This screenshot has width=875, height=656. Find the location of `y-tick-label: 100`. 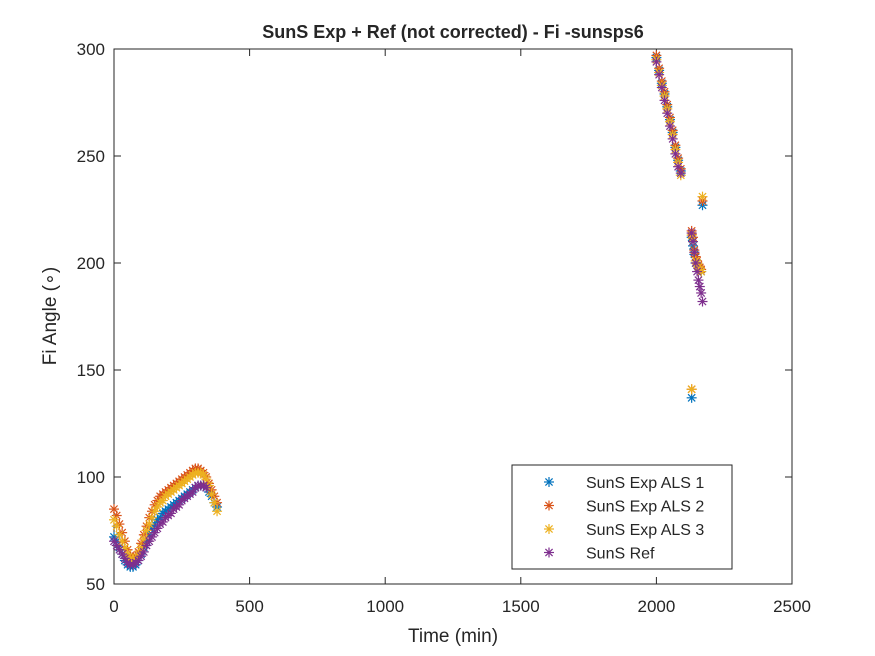

y-tick-label: 100 is located at coordinates (91, 477).